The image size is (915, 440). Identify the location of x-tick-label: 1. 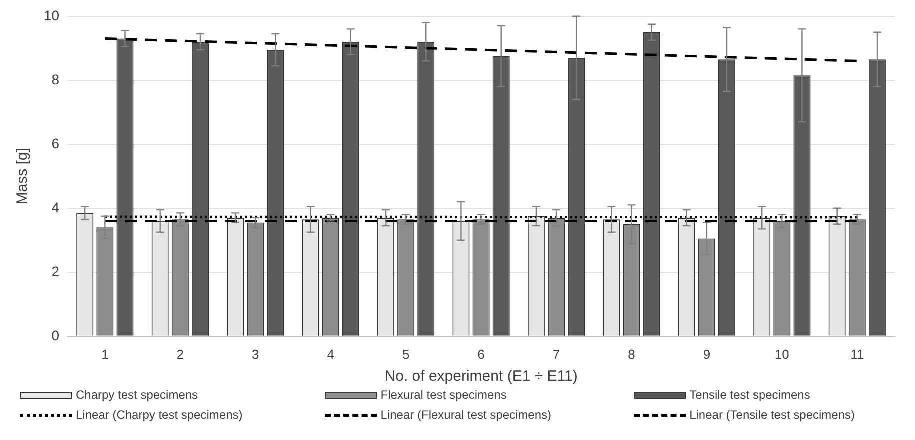
(105, 354).